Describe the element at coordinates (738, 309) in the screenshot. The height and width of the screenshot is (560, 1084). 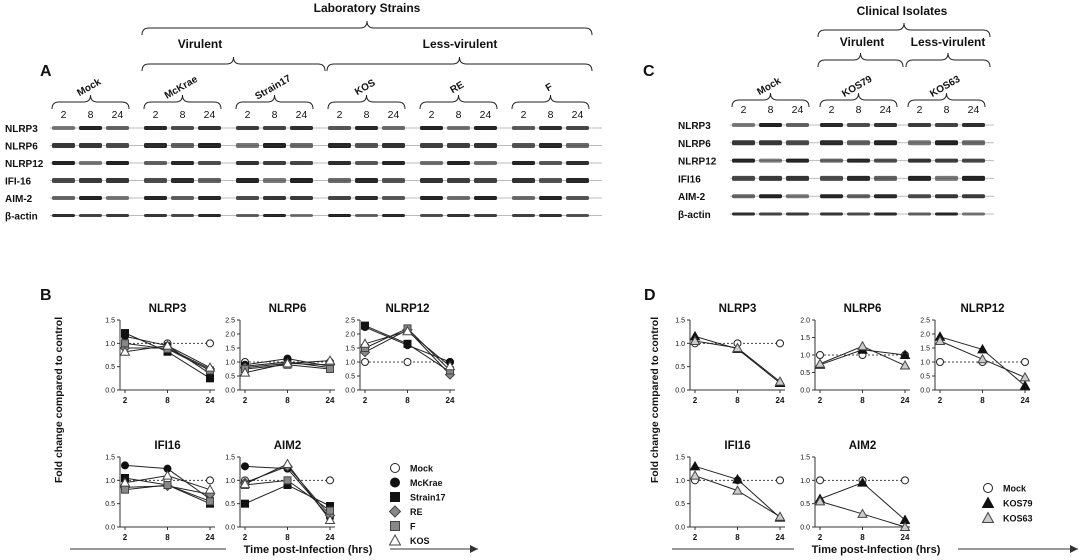
I see `chart-title-NLRP3: NLRP3` at that location.